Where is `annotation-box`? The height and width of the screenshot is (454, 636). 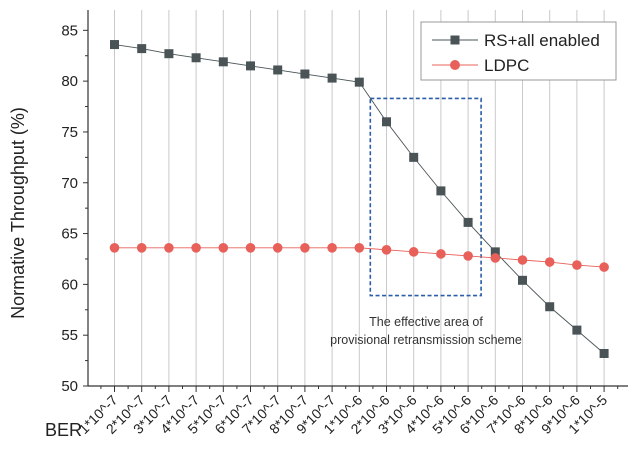 annotation-box is located at coordinates (425, 197).